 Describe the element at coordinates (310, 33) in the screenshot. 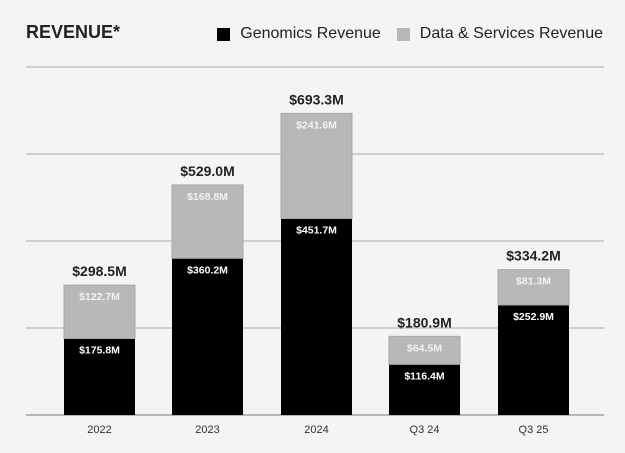

I see `legend-label-genomics: Genomics Revenue` at that location.